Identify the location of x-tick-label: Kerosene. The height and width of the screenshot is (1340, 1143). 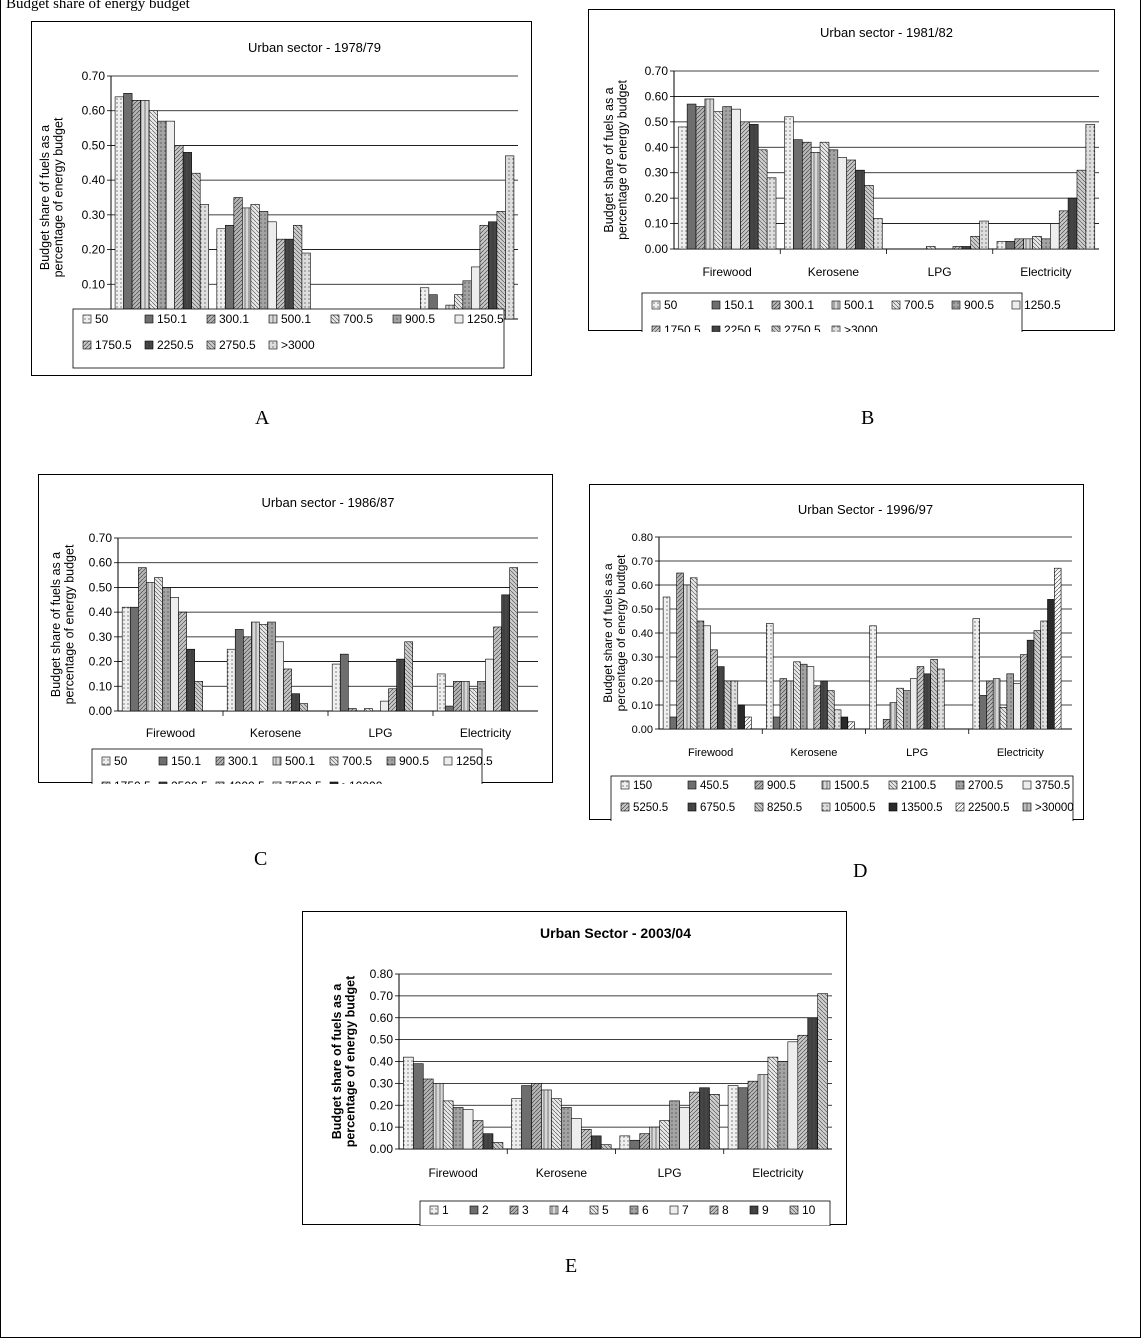
(562, 1173).